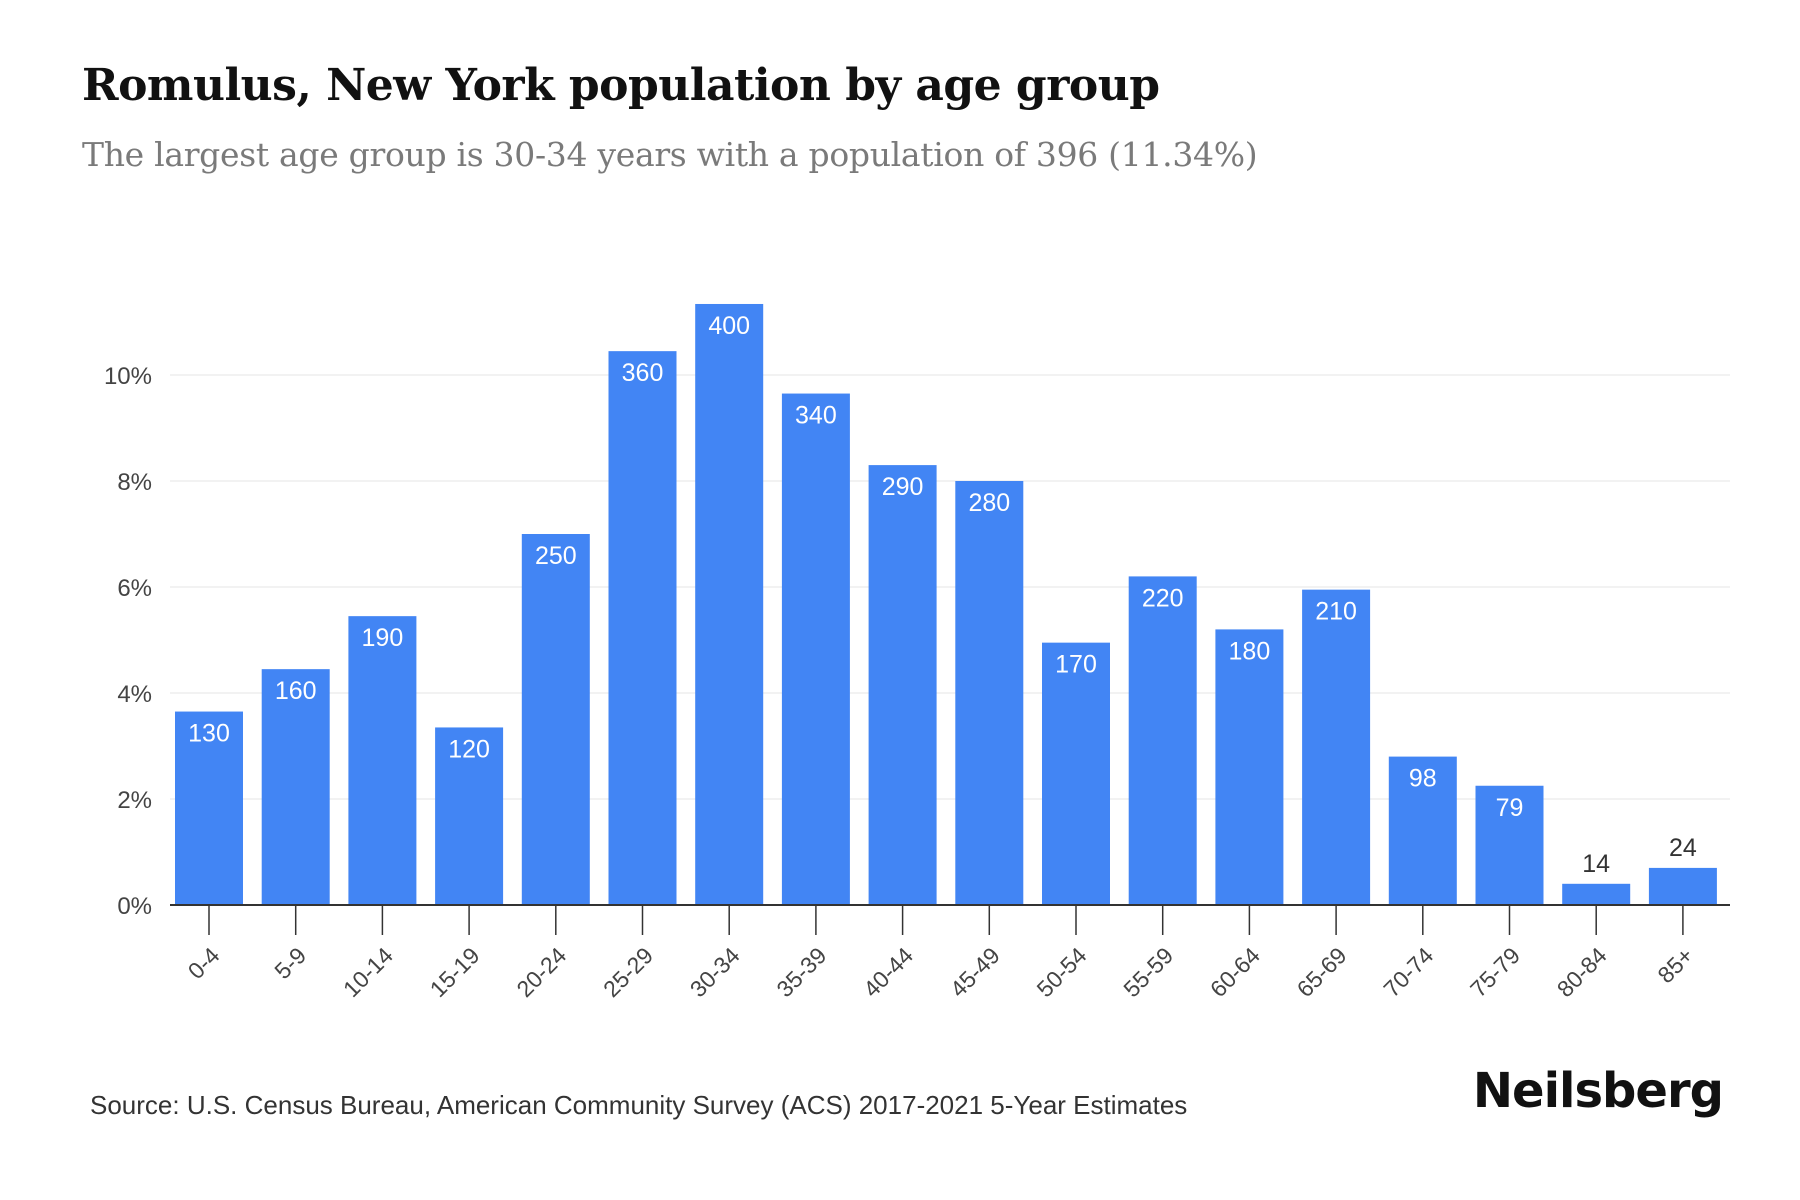 The height and width of the screenshot is (1200, 1800). I want to click on x-tick-label: 20-24, so click(541, 972).